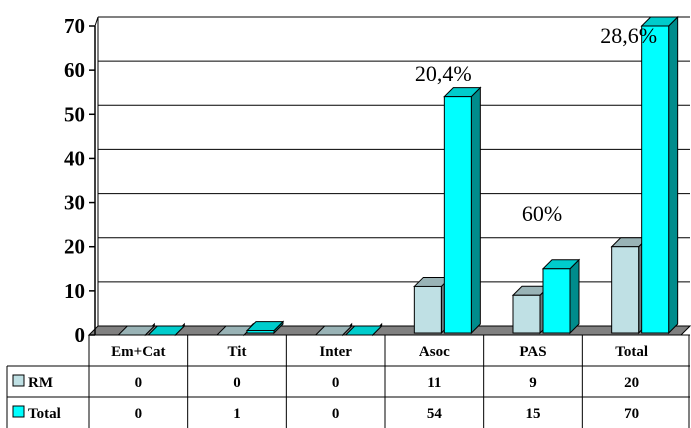  I want to click on bar-rm-total, so click(629, 285).